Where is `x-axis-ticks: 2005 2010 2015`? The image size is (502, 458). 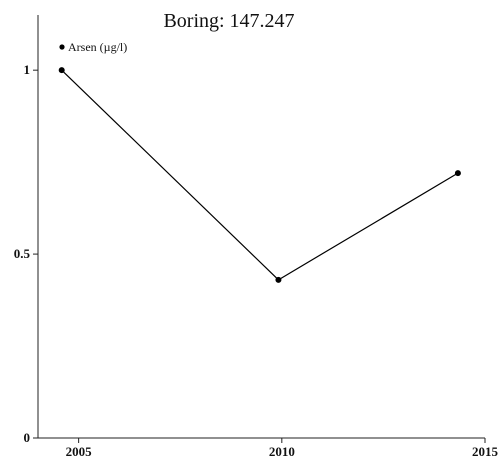 x-axis-ticks: 2005 2010 2015 is located at coordinates (282, 448).